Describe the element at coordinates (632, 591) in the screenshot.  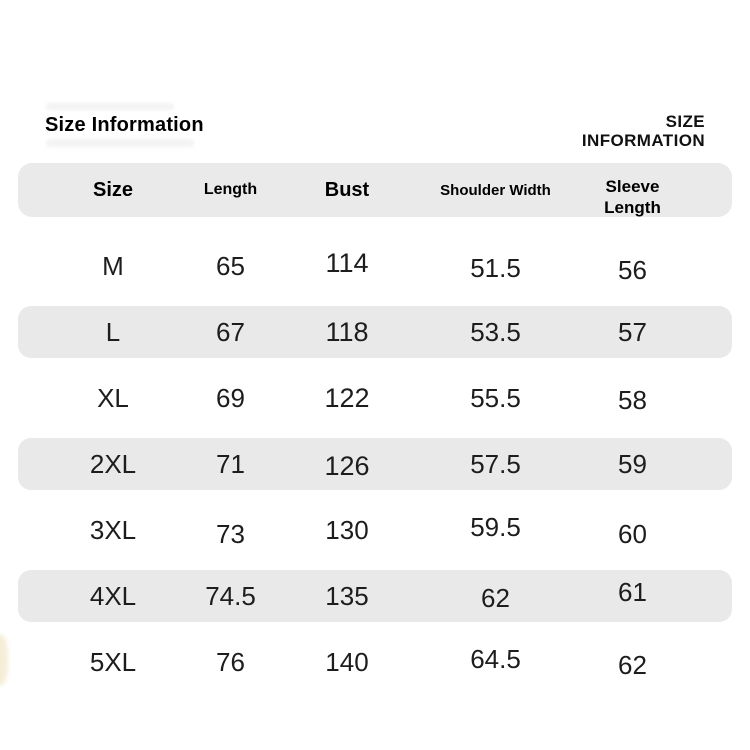
I see `sleeve-value: 61` at that location.